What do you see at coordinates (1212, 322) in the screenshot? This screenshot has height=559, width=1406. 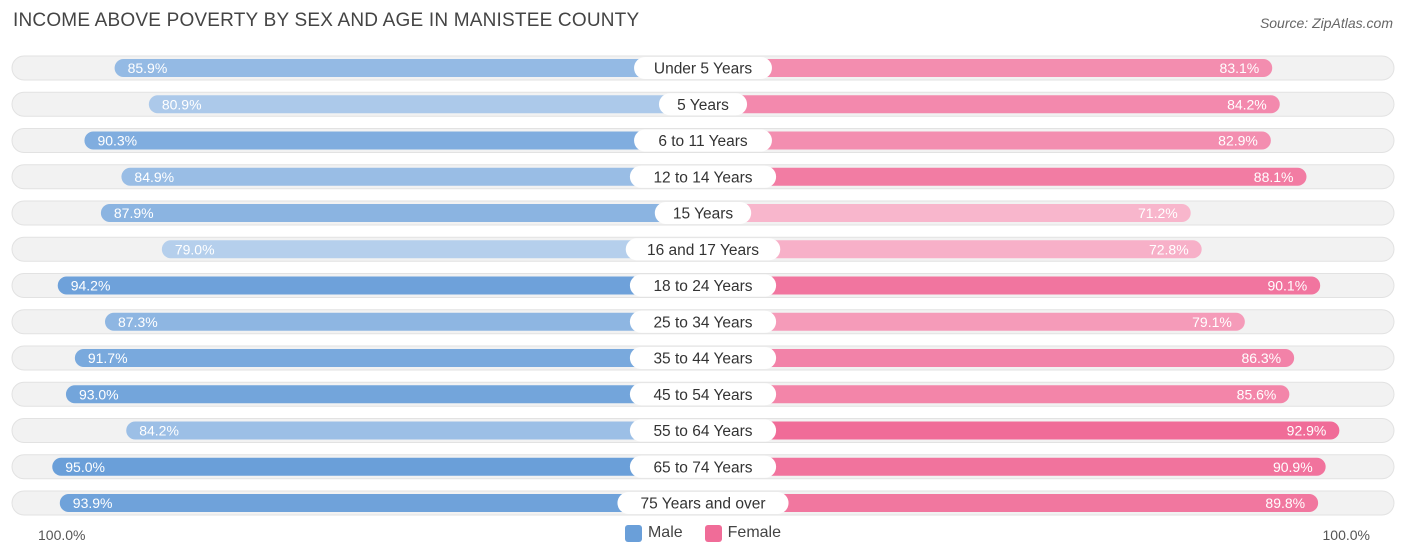 I see `value-label-female: 79.1%` at bounding box center [1212, 322].